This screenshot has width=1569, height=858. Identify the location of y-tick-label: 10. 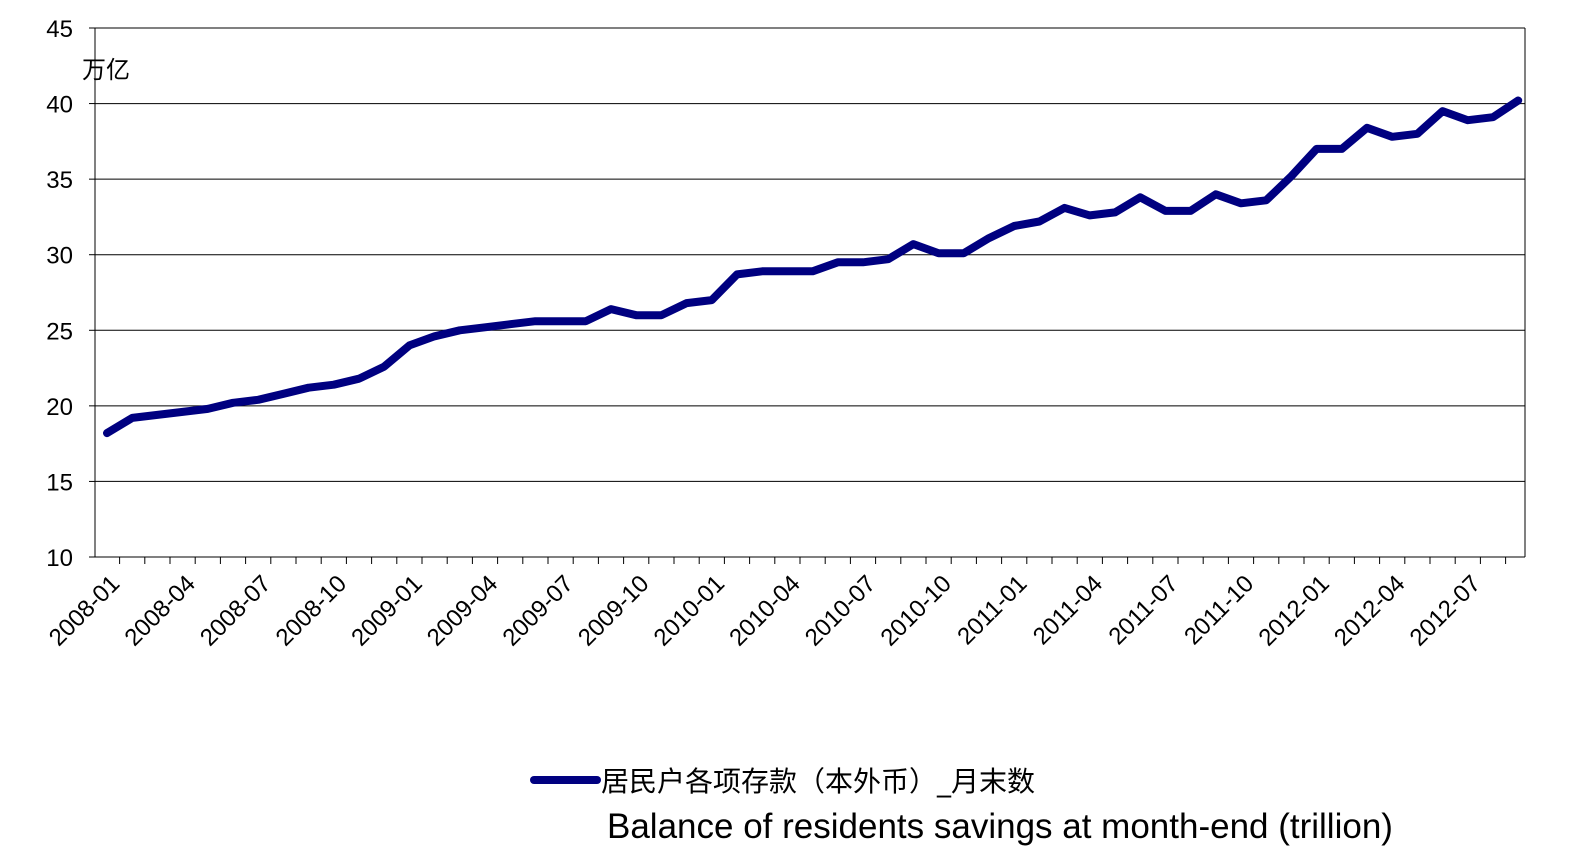
(59, 558).